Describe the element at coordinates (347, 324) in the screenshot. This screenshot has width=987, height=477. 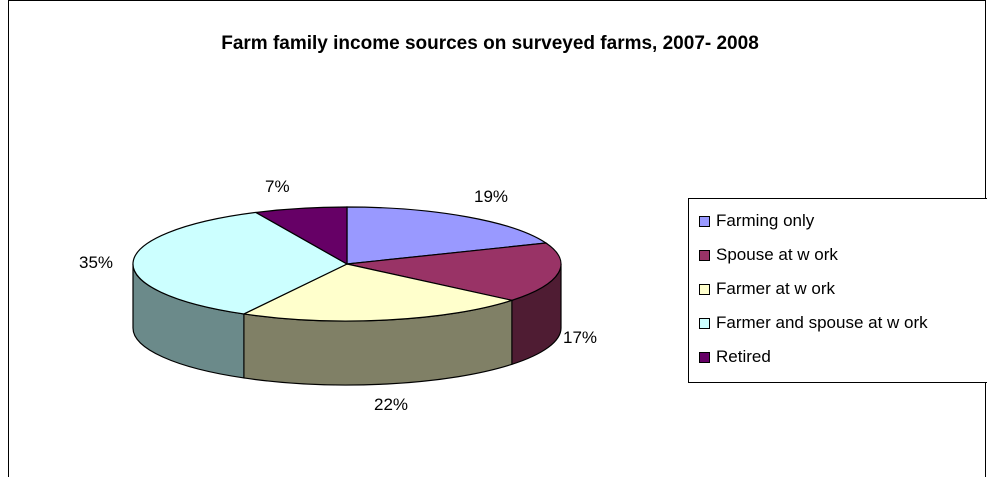
I see `pie-sides` at that location.